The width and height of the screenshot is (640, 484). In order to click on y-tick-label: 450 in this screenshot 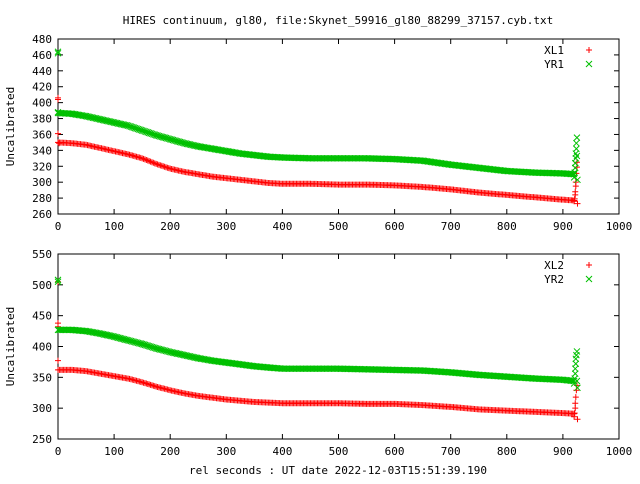, I will do `click(42, 316)`.